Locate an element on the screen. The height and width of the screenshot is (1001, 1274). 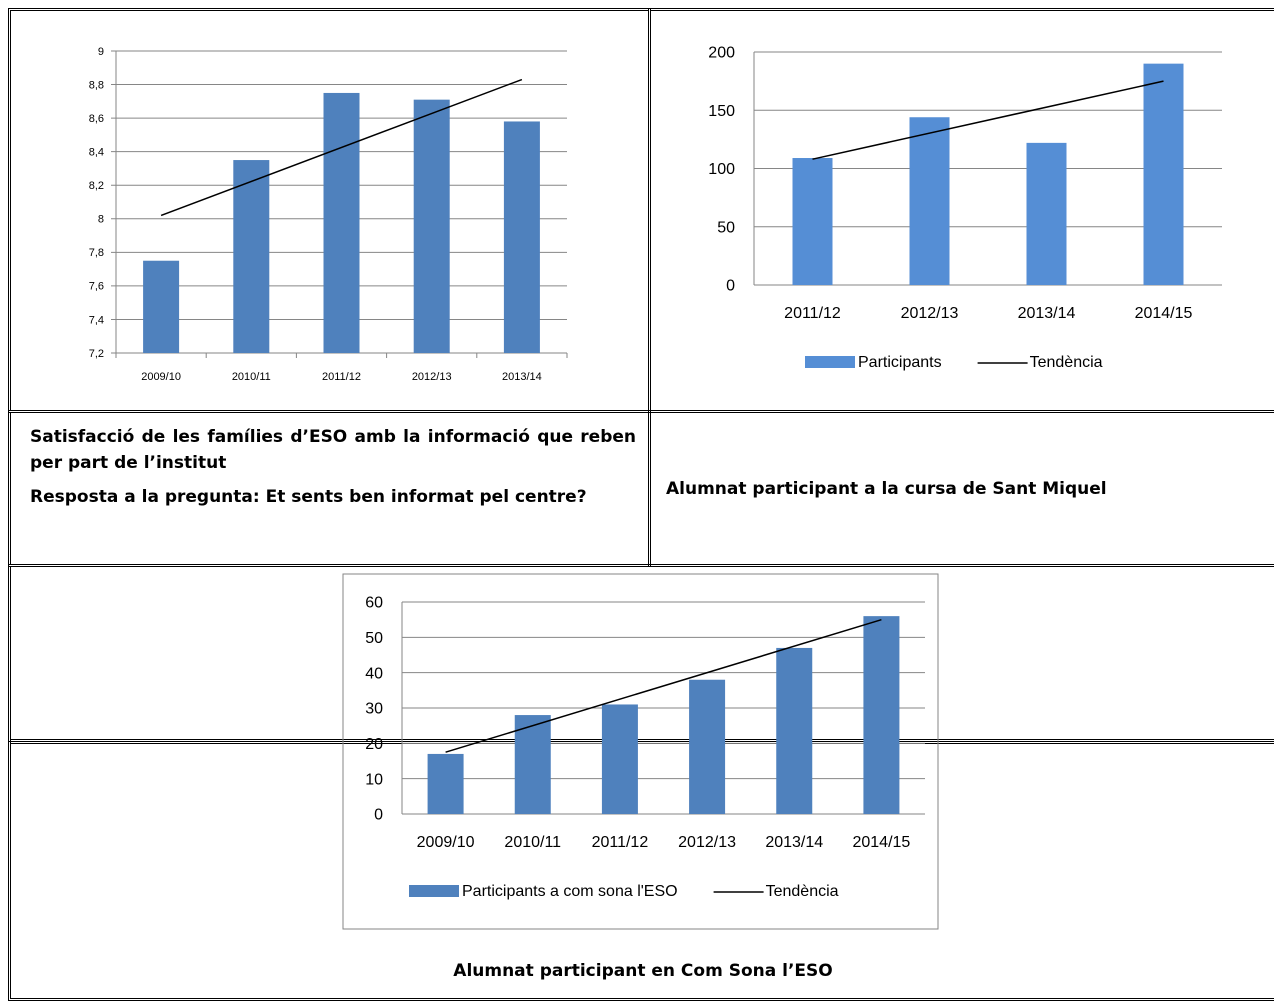
c3-x-tick-label: 2013/14 is located at coordinates (794, 842).